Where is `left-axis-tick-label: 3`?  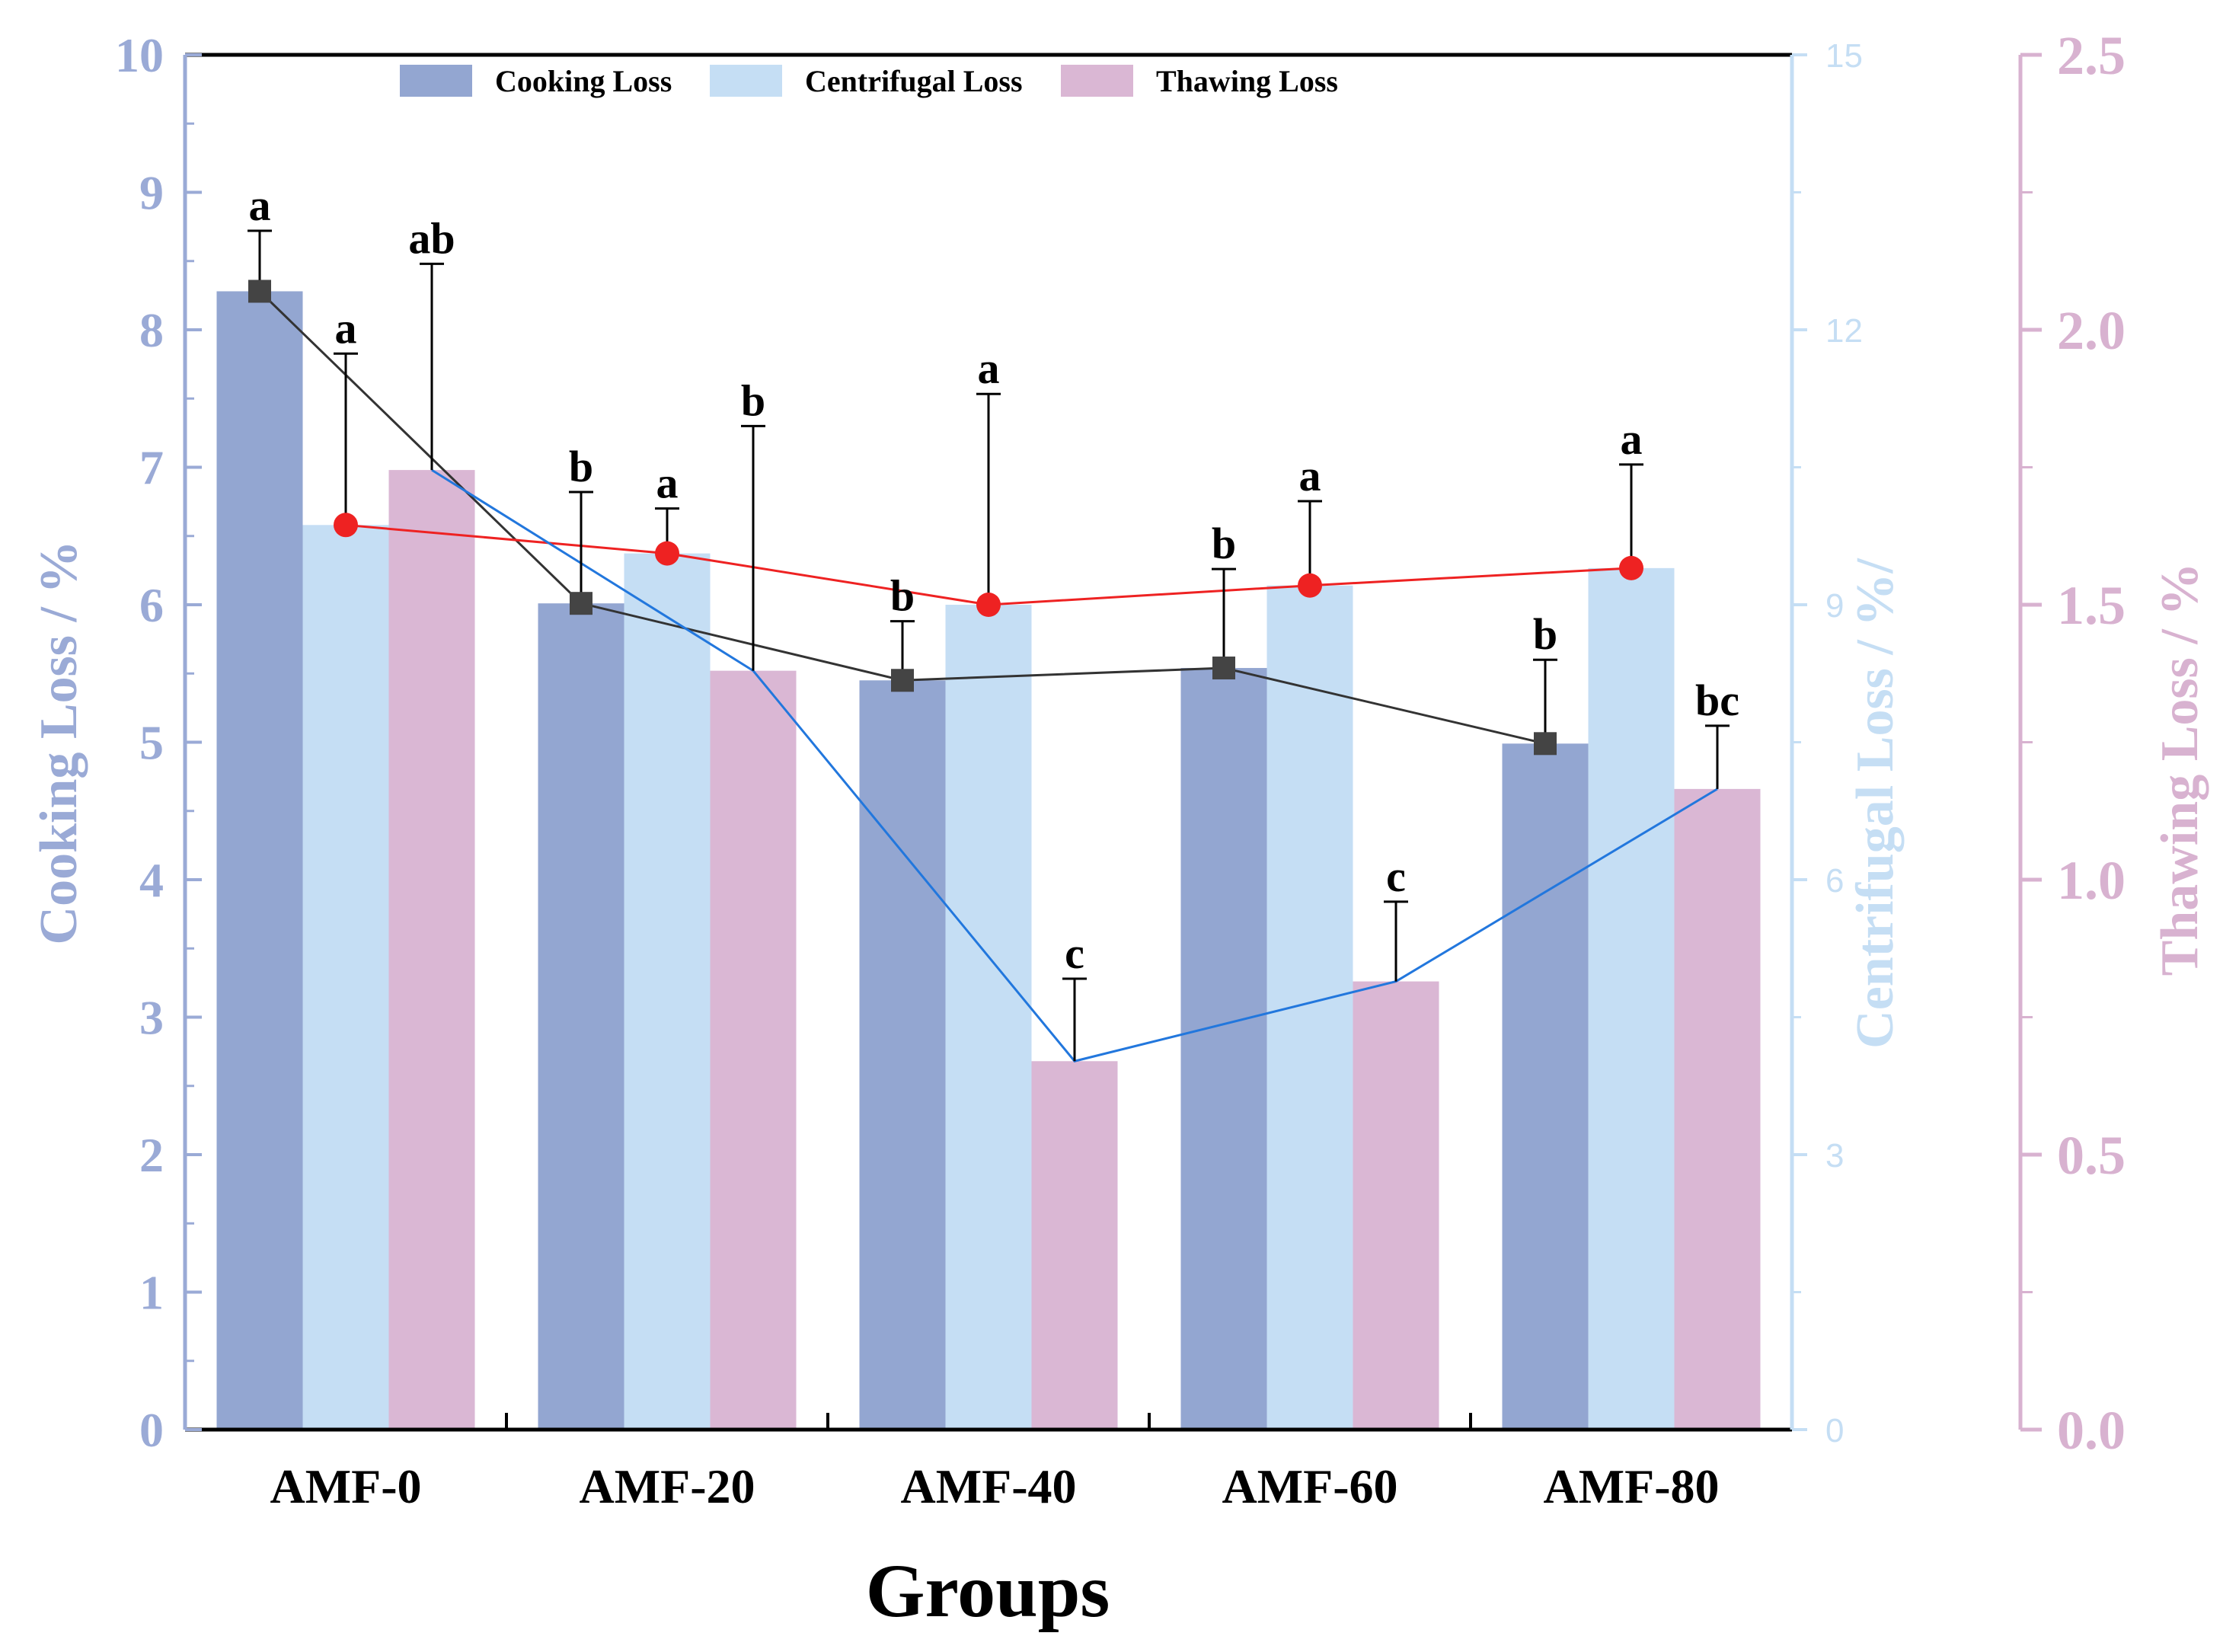
left-axis-tick-label: 3 is located at coordinates (151, 1018).